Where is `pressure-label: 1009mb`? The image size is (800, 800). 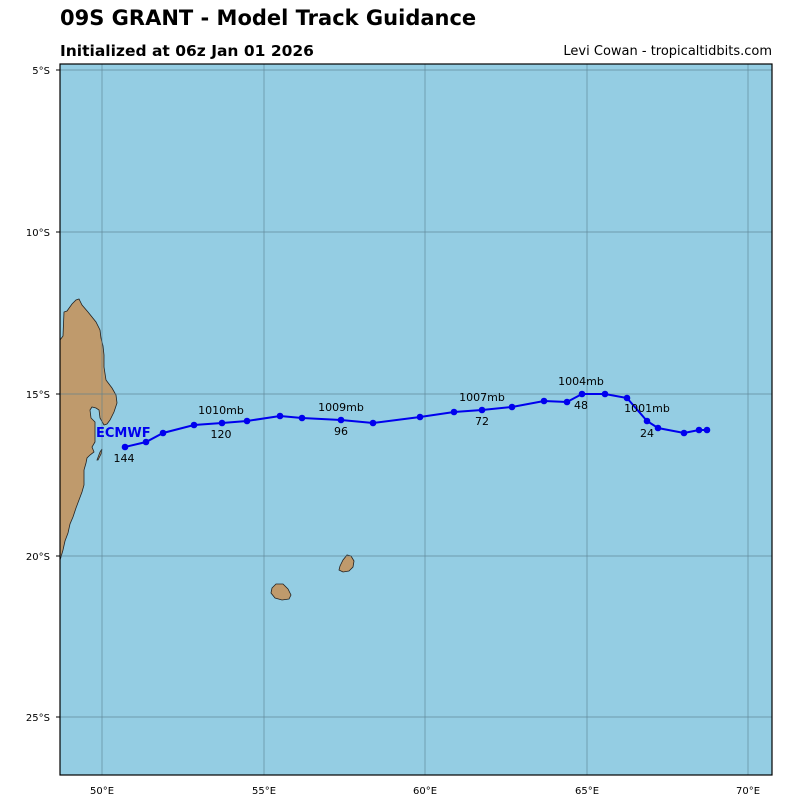
pressure-label: 1009mb is located at coordinates (341, 407).